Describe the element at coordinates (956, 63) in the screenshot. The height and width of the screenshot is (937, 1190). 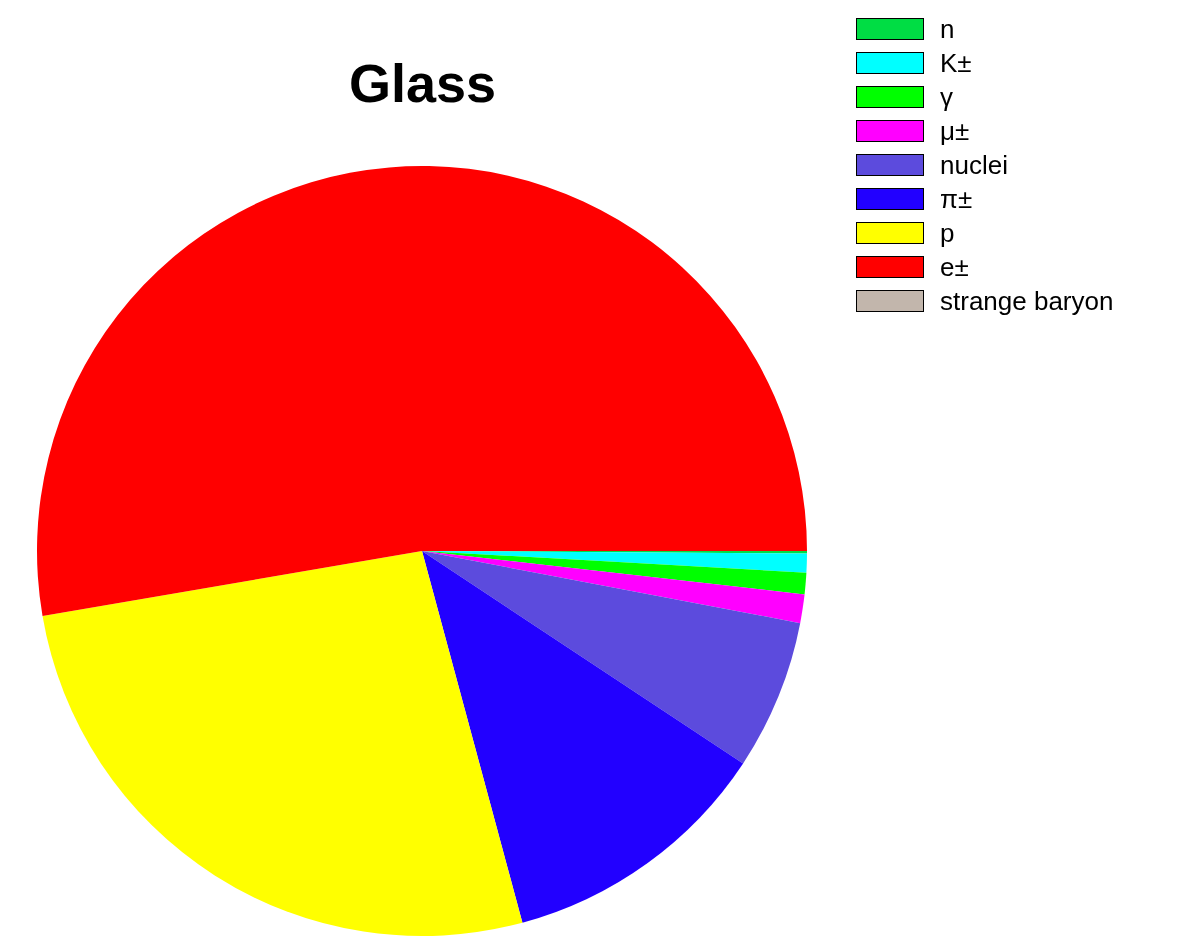
I see `legend-label: K±` at that location.